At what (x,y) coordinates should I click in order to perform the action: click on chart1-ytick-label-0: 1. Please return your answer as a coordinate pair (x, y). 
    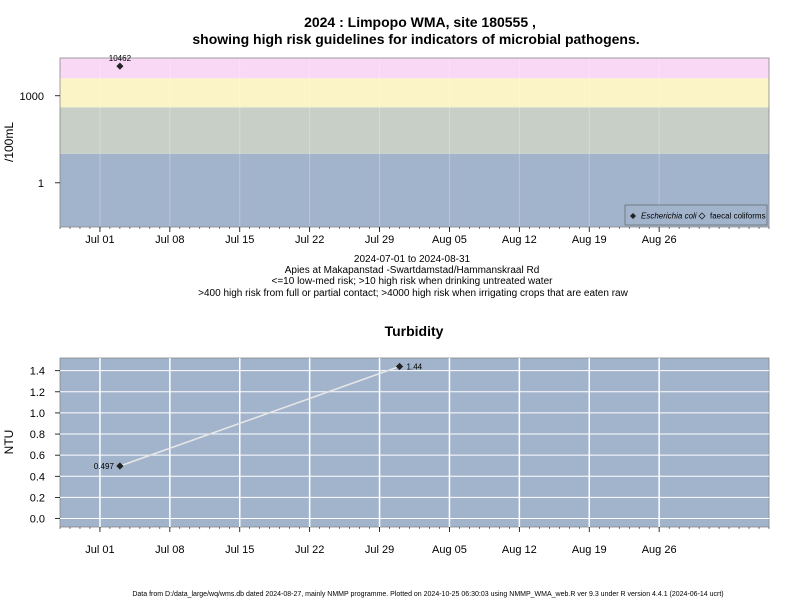
    Looking at the image, I should click on (41, 184).